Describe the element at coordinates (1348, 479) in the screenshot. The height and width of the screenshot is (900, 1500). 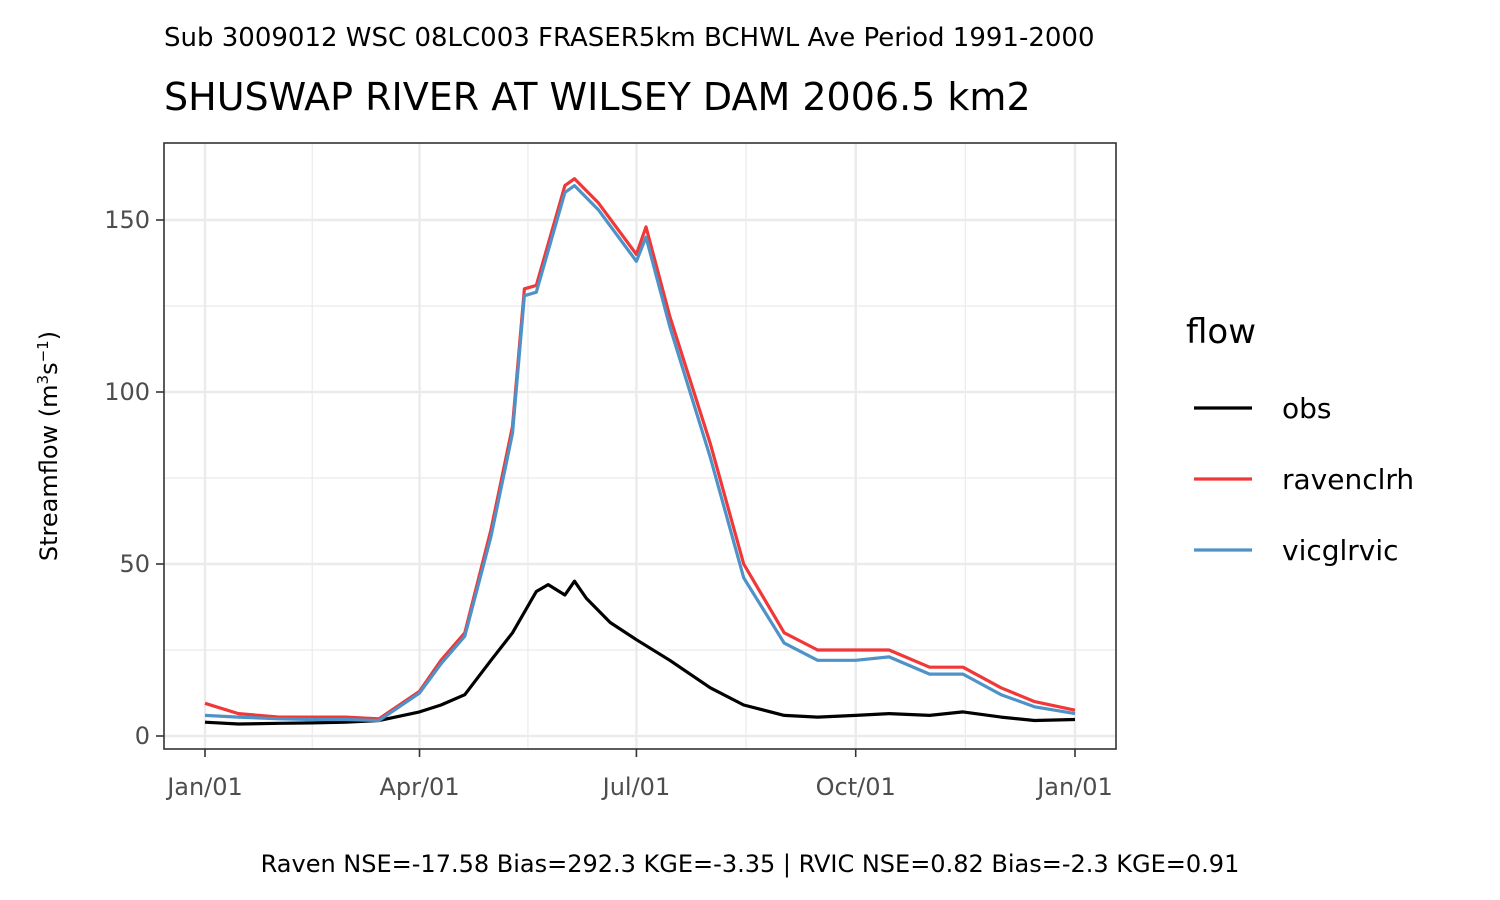
I see `legend-label-ravenclrh: ravenclrh` at that location.